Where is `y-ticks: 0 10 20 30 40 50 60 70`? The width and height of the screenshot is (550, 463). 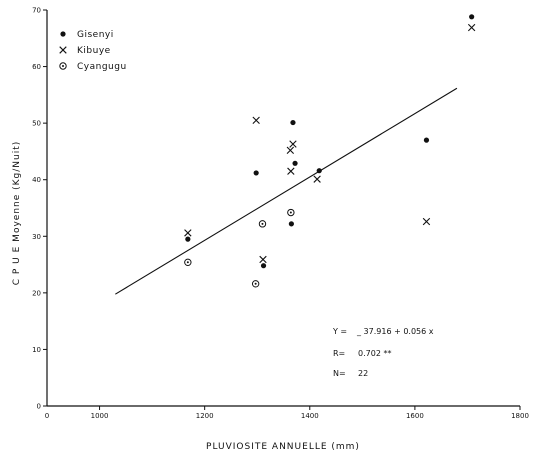 y-ticks: 0 10 20 30 40 50 60 70 is located at coordinates (39, 209).